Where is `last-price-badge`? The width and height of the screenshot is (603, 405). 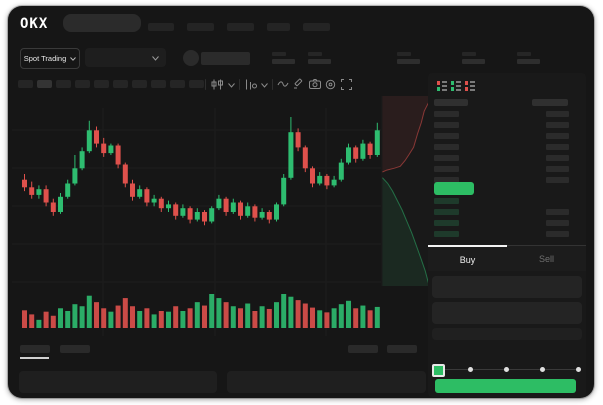 last-price-badge is located at coordinates (454, 188).